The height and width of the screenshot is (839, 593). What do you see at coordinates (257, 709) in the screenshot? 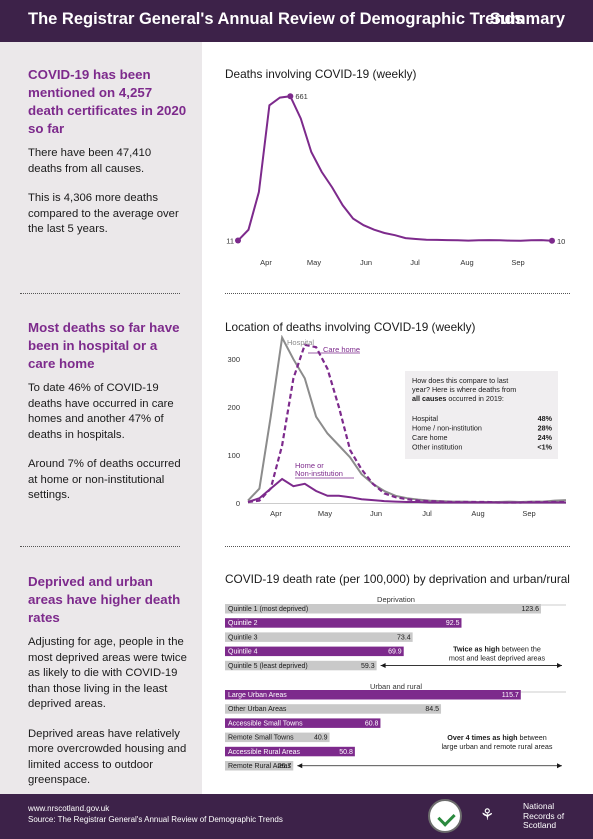
I see `bar-label: Other Urban Areas` at bounding box center [257, 709].